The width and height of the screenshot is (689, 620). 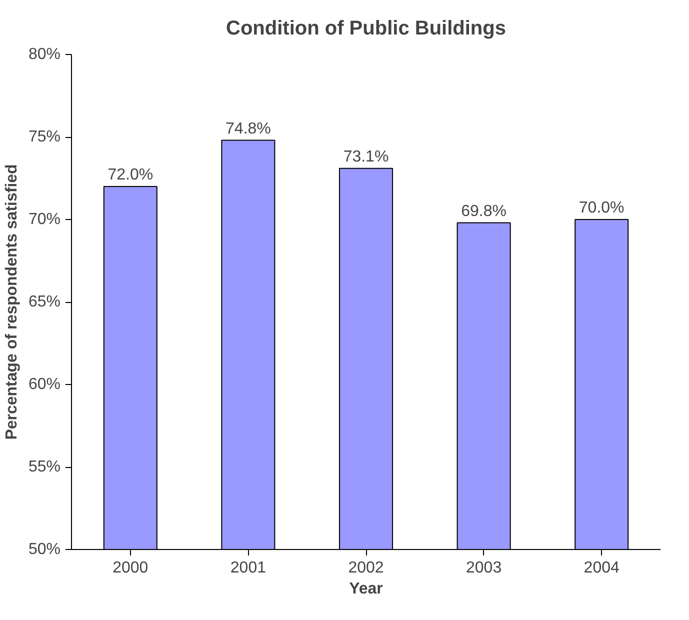 What do you see at coordinates (366, 589) in the screenshot?
I see `x-axis-title: Year` at bounding box center [366, 589].